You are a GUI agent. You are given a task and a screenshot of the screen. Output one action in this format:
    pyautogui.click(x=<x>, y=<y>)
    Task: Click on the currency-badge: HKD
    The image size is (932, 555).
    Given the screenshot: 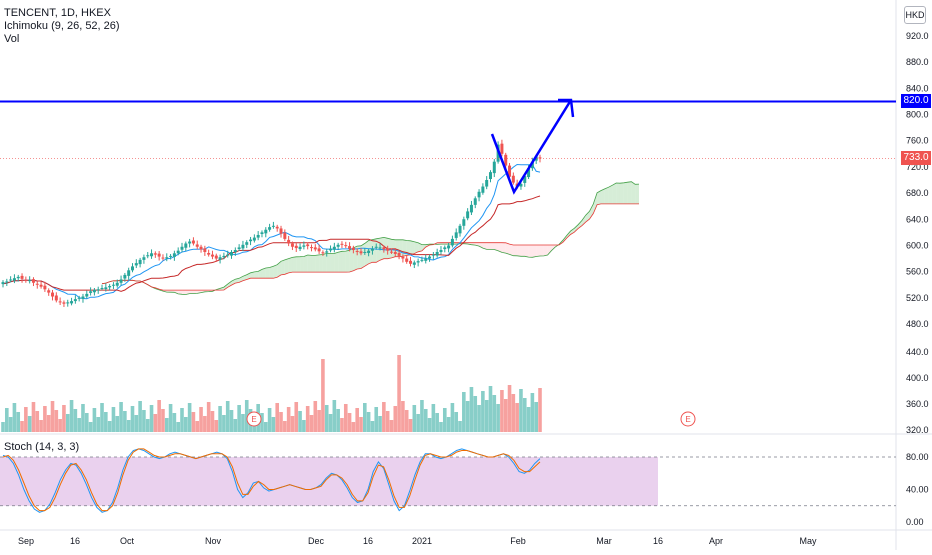 What is the action you would take?
    pyautogui.click(x=915, y=15)
    